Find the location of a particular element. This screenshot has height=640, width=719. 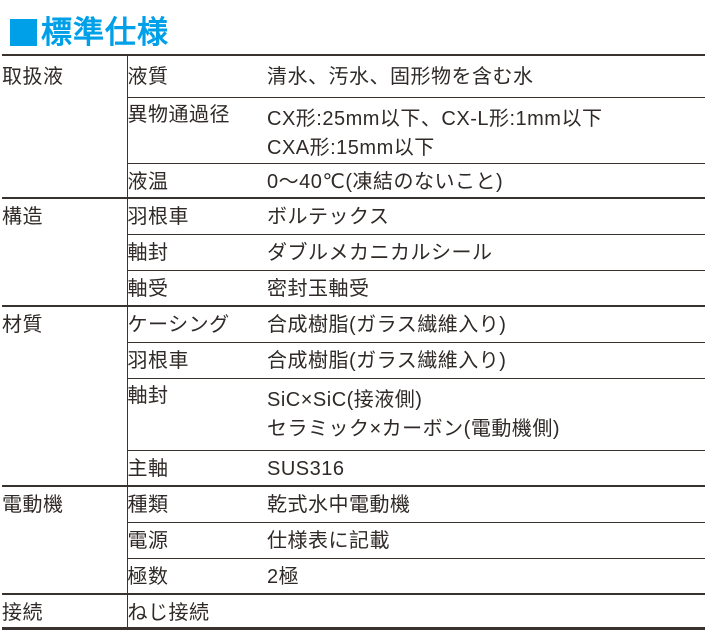

spec-value-cell: ねじ接続 is located at coordinates (416, 610).